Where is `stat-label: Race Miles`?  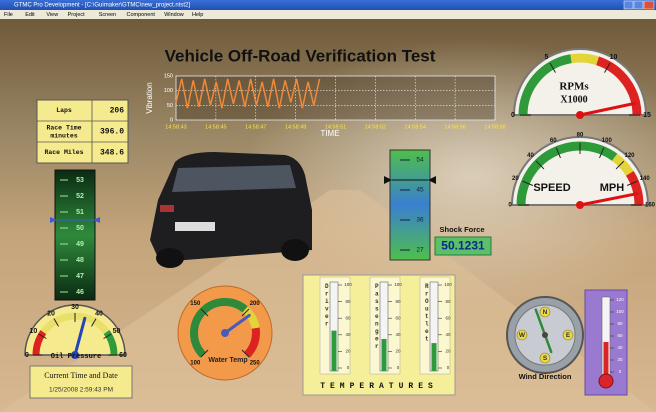 stat-label: Race Miles is located at coordinates (63, 152).